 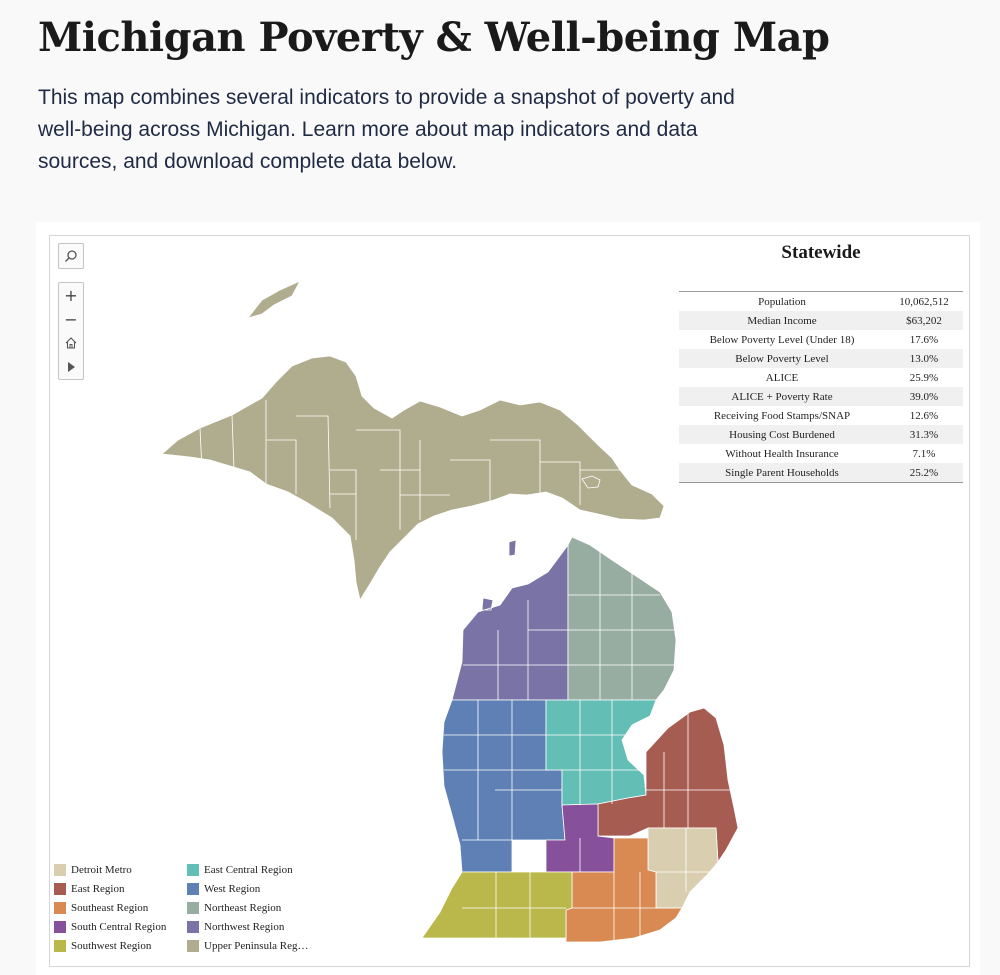 I want to click on stats-row-label: Single Parent Households, so click(x=782, y=473).